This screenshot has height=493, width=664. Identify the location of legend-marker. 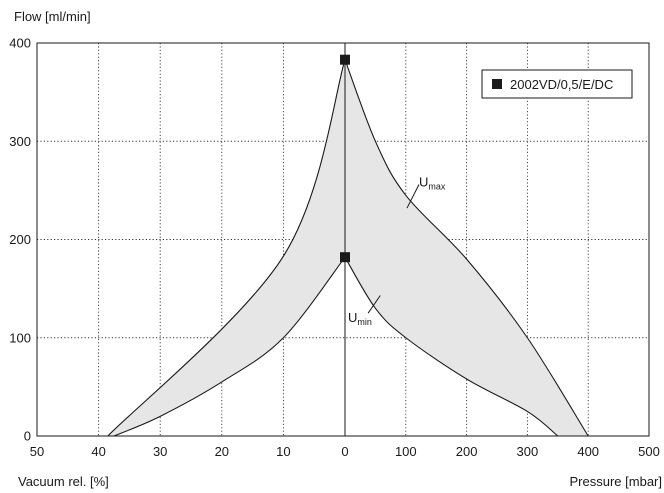
(497, 84).